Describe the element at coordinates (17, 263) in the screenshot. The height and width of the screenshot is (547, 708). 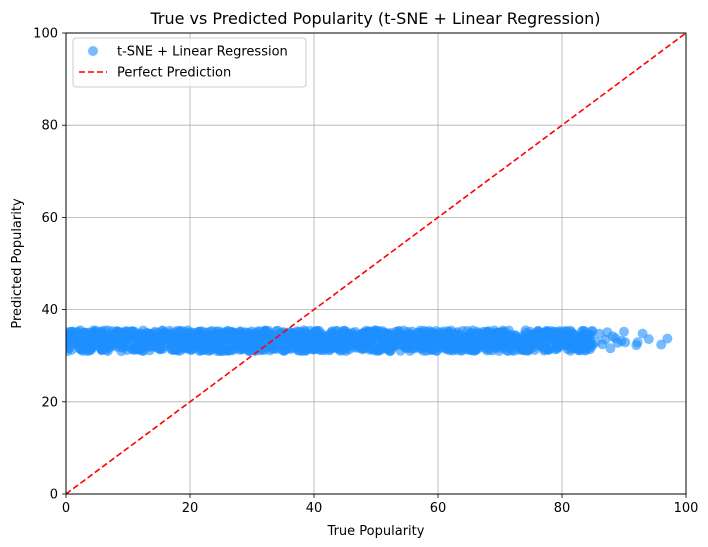
I see `y-axis-label: Predicted Popularity` at that location.